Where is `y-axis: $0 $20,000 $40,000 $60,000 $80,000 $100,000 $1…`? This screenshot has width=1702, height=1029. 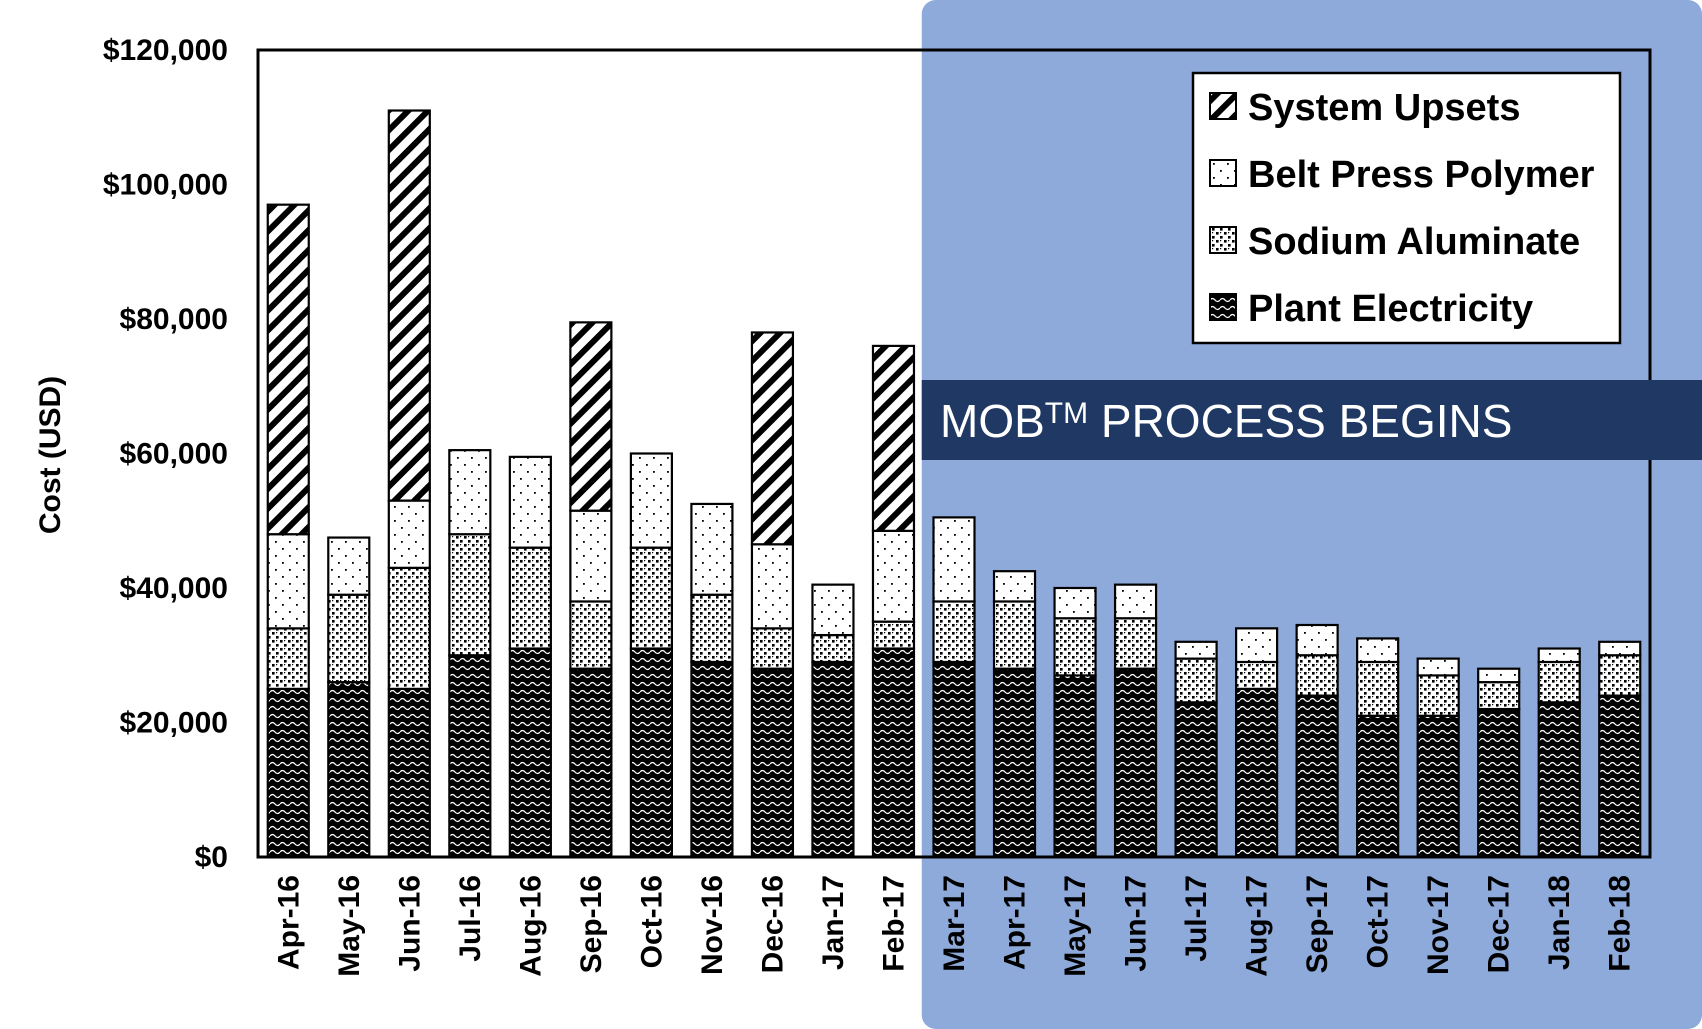
y-axis: $0 $20,000 $40,000 $60,000 $80,000 $100,000 $1… is located at coordinates (165, 454).